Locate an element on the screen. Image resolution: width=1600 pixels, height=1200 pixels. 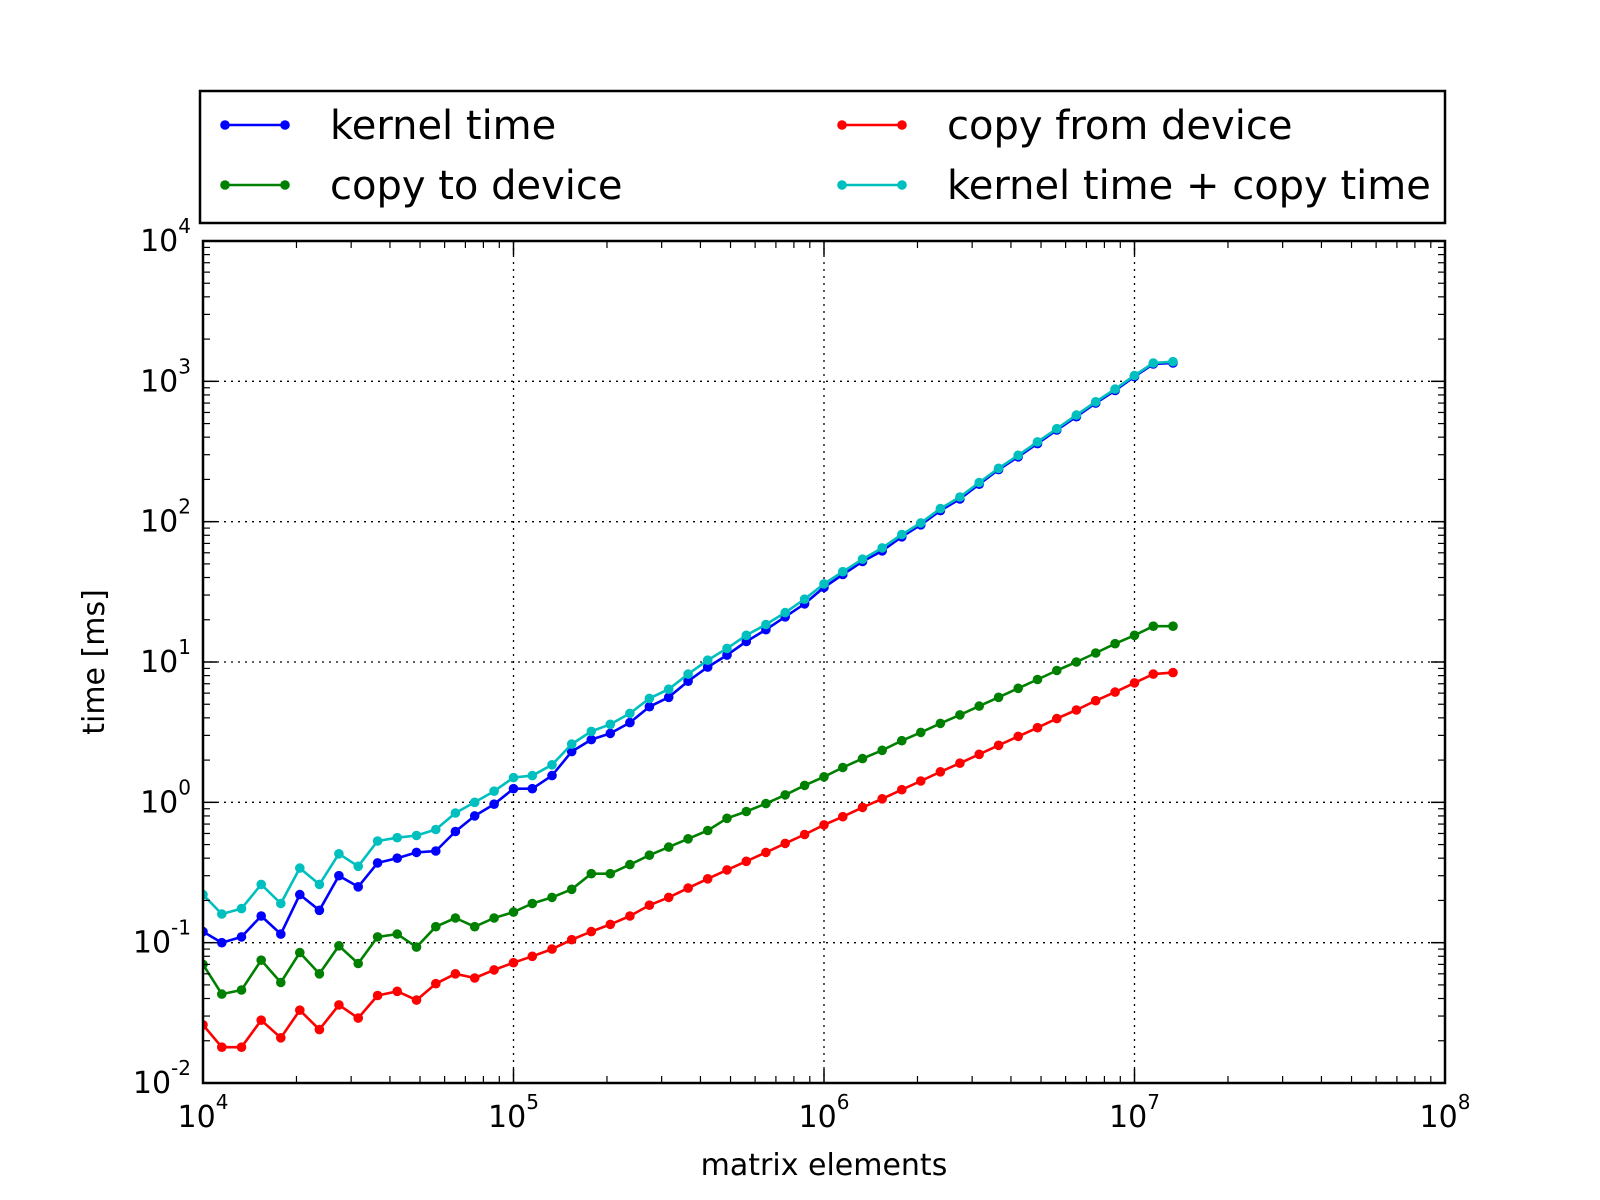
y-tick-label: 10¹ is located at coordinates (165, 657).